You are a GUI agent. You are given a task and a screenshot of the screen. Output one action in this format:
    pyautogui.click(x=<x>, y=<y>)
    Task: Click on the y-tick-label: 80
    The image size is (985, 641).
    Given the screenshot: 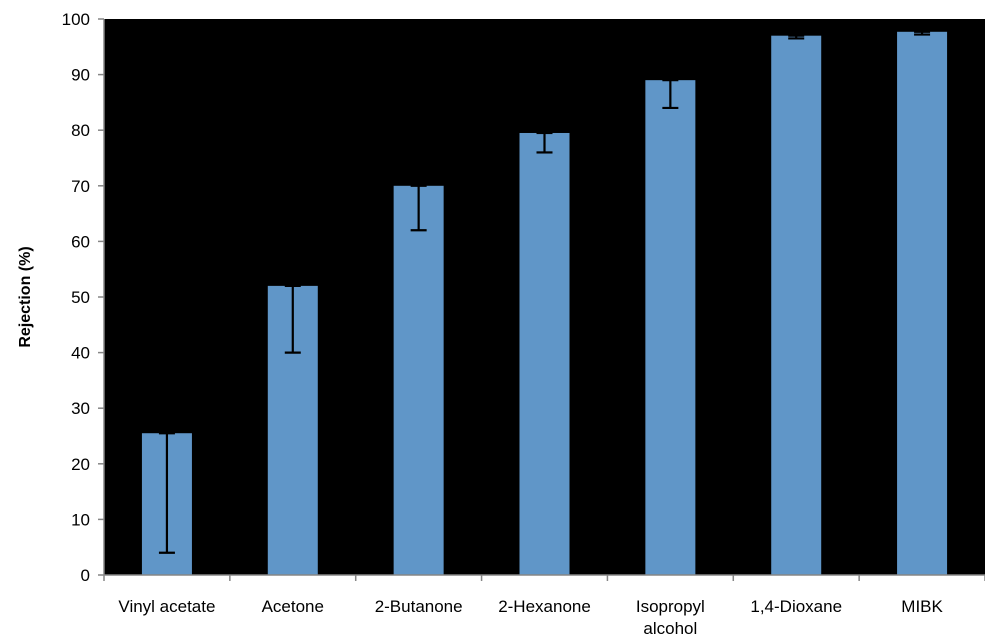 What is the action you would take?
    pyautogui.click(x=80, y=130)
    